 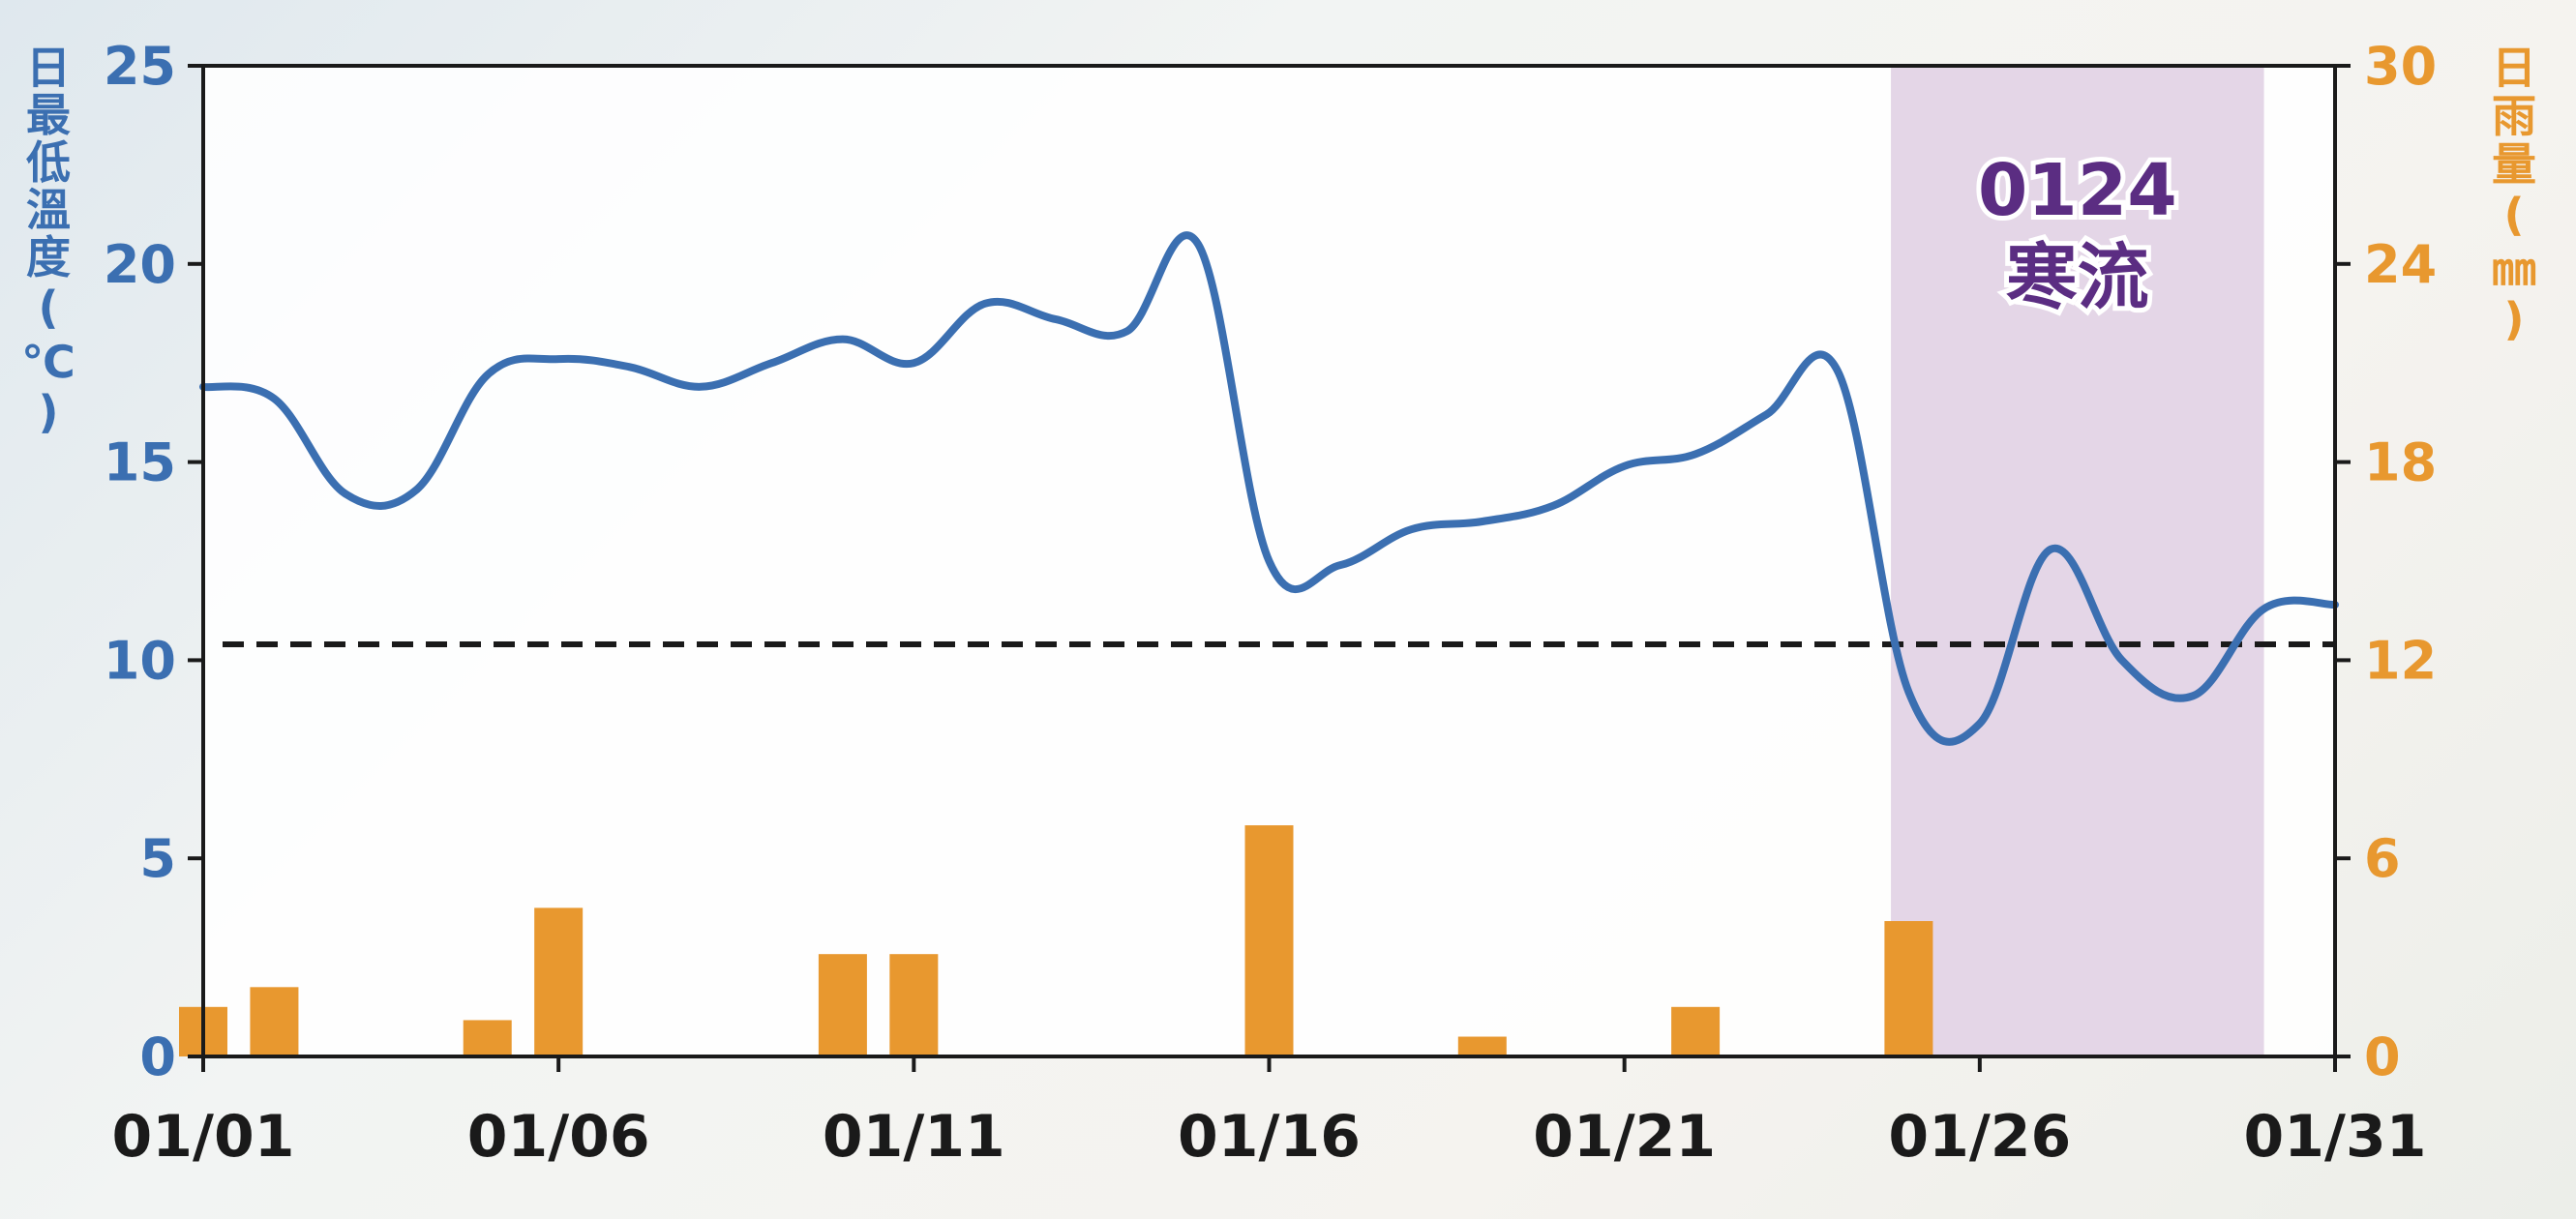 I want to click on x-tick-label: 01/21, so click(x=1624, y=1137).